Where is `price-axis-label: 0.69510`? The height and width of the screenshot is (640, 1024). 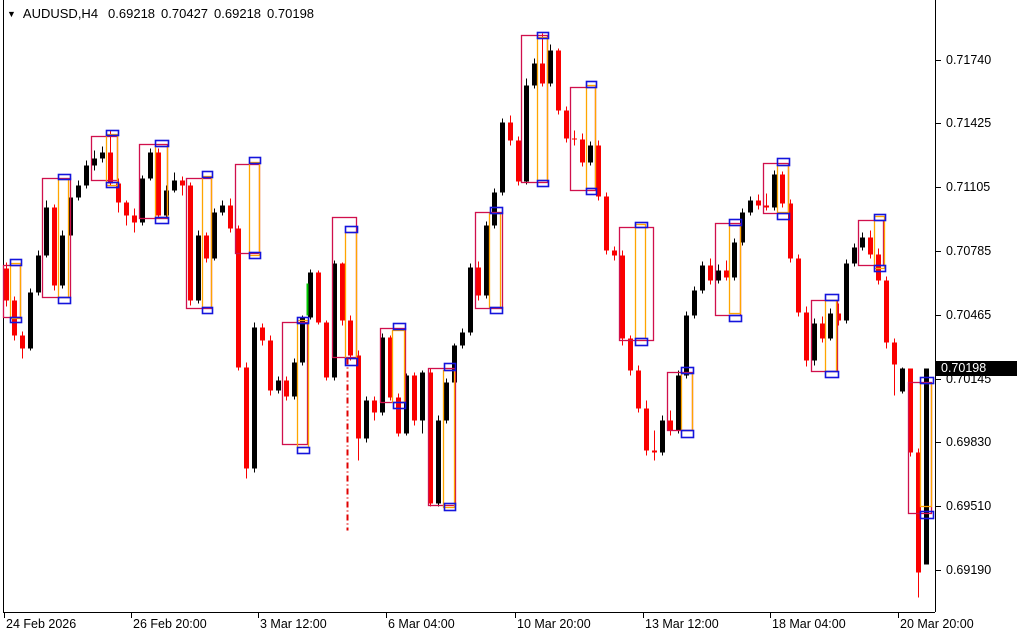 price-axis-label: 0.69510 is located at coordinates (969, 505).